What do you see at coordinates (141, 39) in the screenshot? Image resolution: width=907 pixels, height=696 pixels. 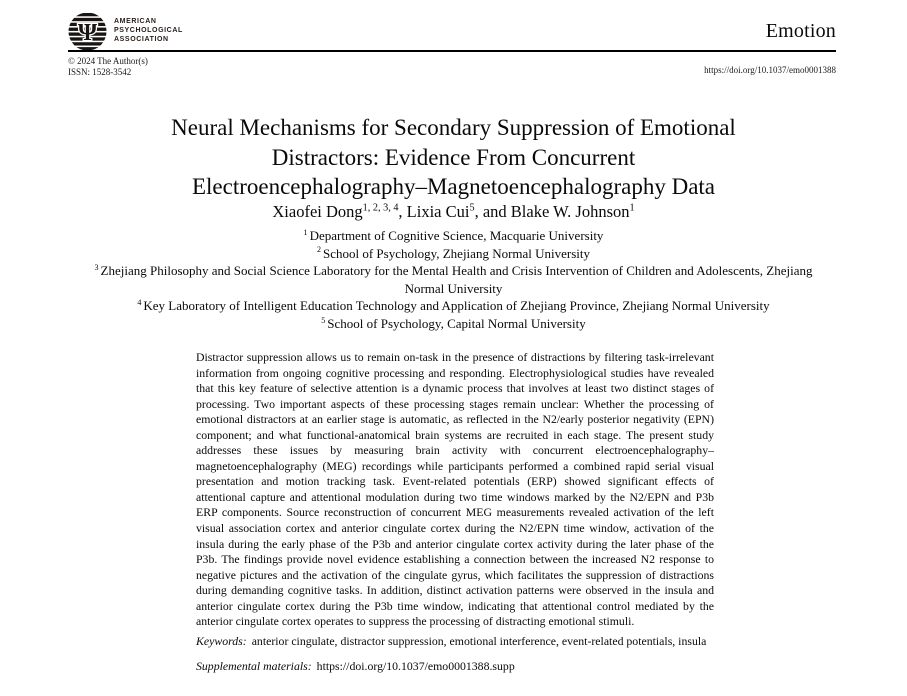 I see `apa-logo-line3: Association` at bounding box center [141, 39].